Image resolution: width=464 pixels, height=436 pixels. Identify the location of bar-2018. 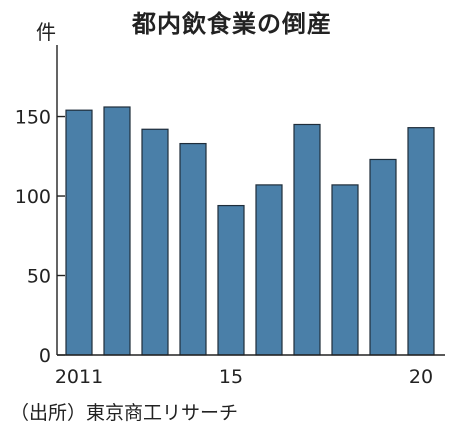
(345, 270).